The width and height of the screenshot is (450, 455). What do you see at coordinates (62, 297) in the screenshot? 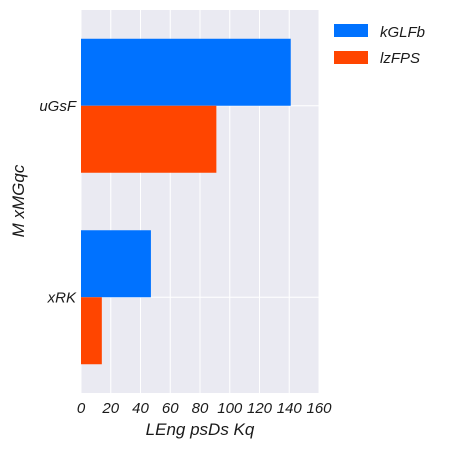
I see `y-tick-label: xRK` at bounding box center [62, 297].